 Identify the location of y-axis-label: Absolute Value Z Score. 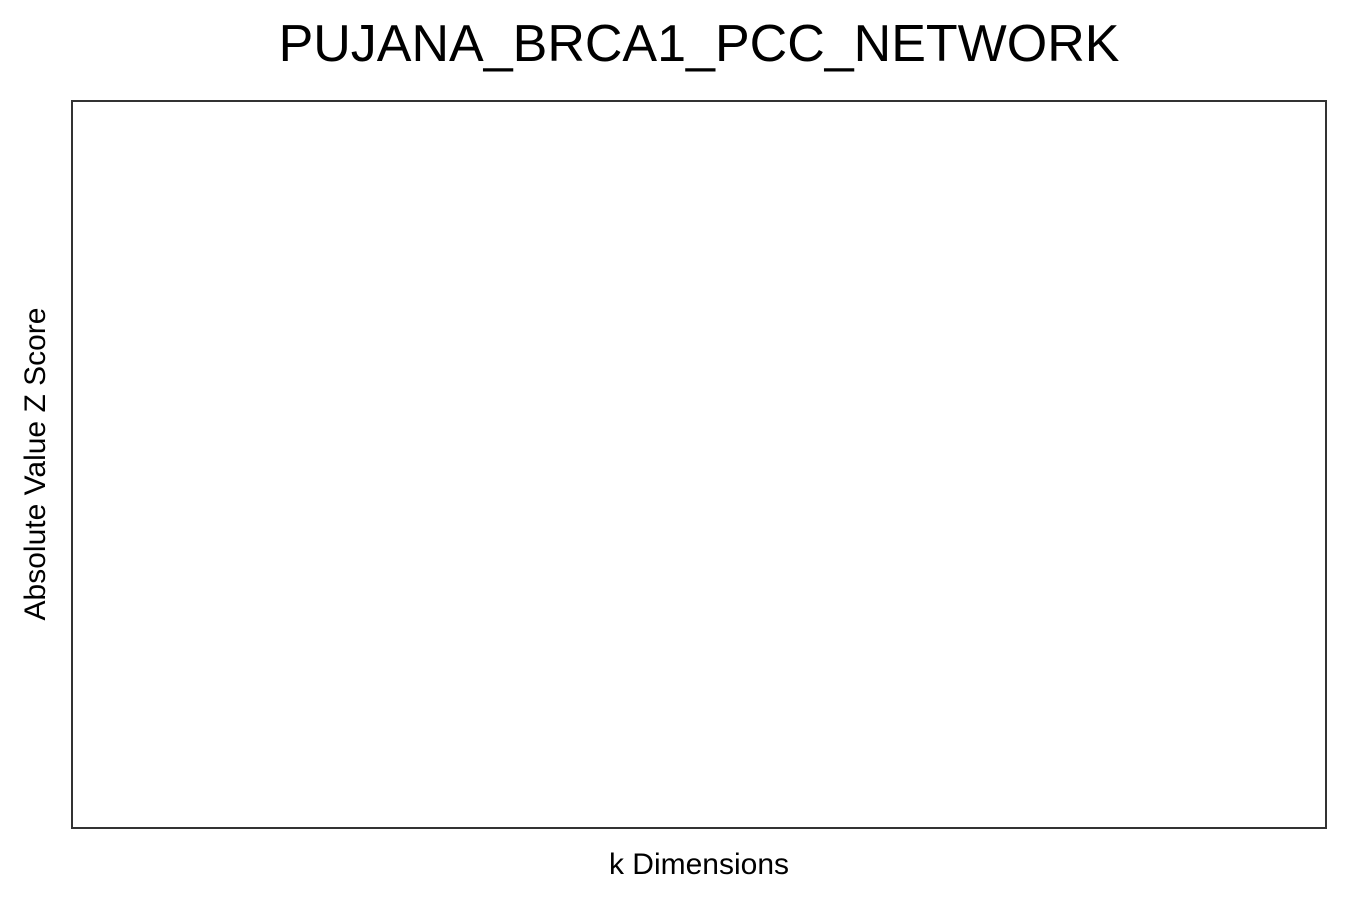
(35, 464).